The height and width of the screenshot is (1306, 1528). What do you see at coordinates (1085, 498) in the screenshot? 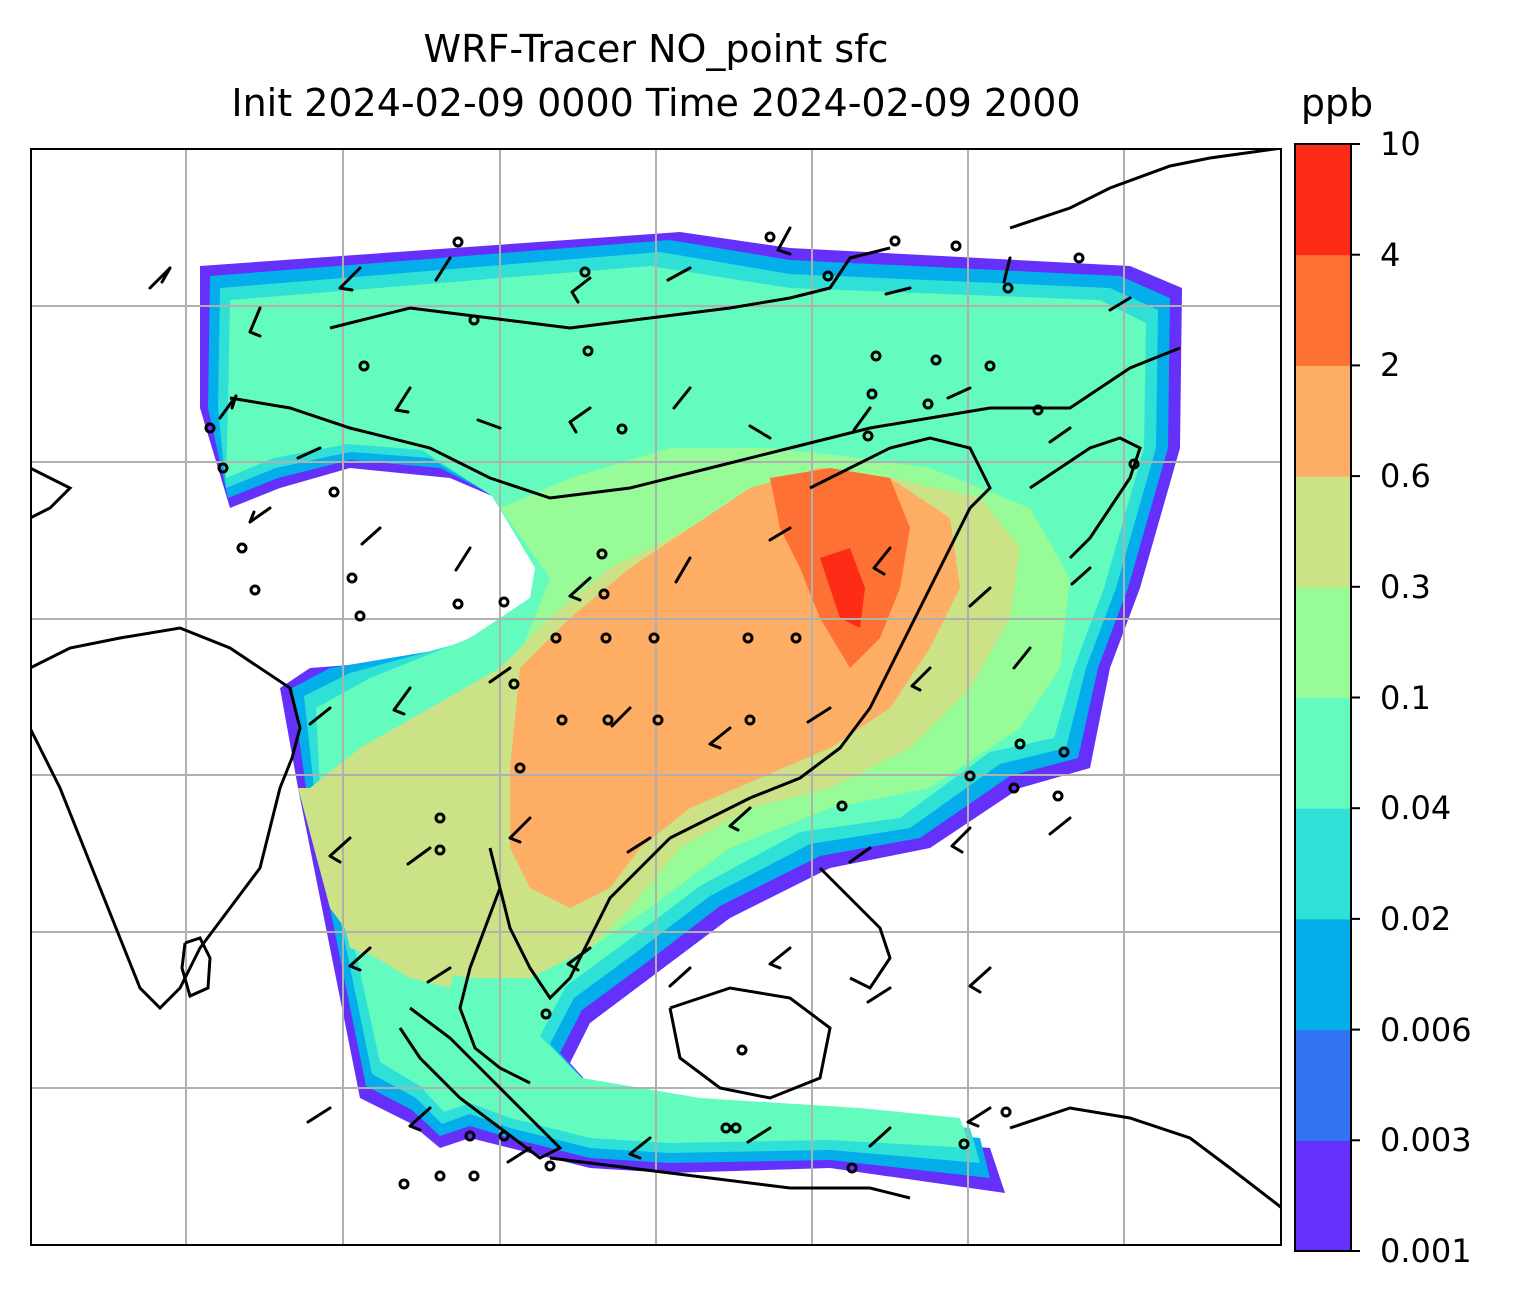
I see `coast-korea-japan` at bounding box center [1085, 498].